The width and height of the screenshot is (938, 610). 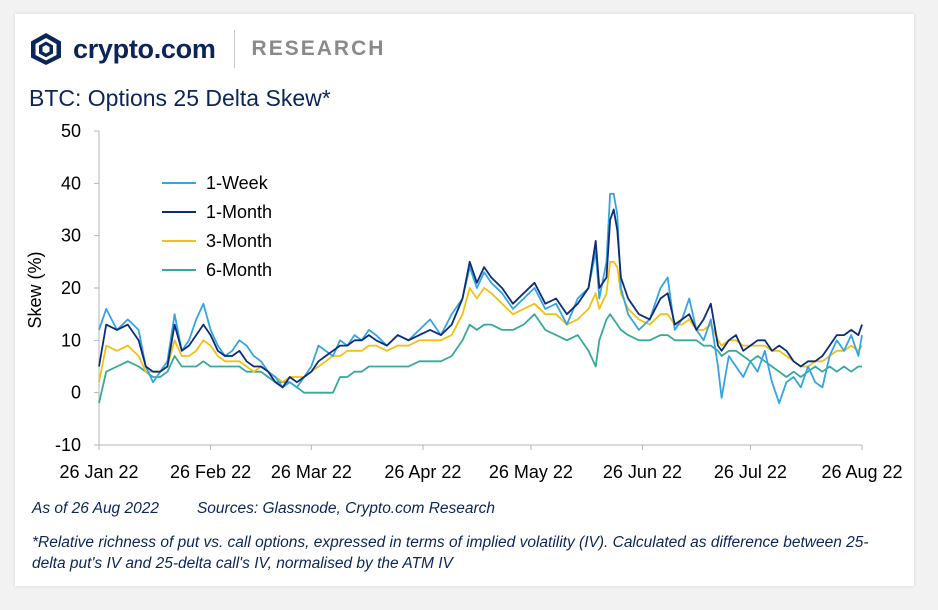 What do you see at coordinates (98, 472) in the screenshot?
I see `x-tick-label: 26 Jan 22` at bounding box center [98, 472].